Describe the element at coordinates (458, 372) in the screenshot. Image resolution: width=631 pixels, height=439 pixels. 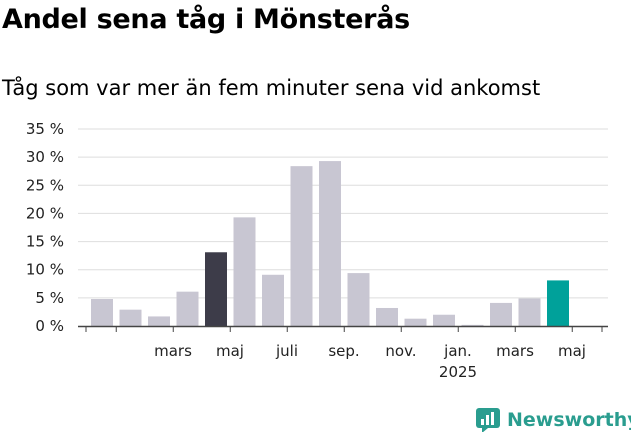
I see `x-tick-sublabel: 2025` at that location.